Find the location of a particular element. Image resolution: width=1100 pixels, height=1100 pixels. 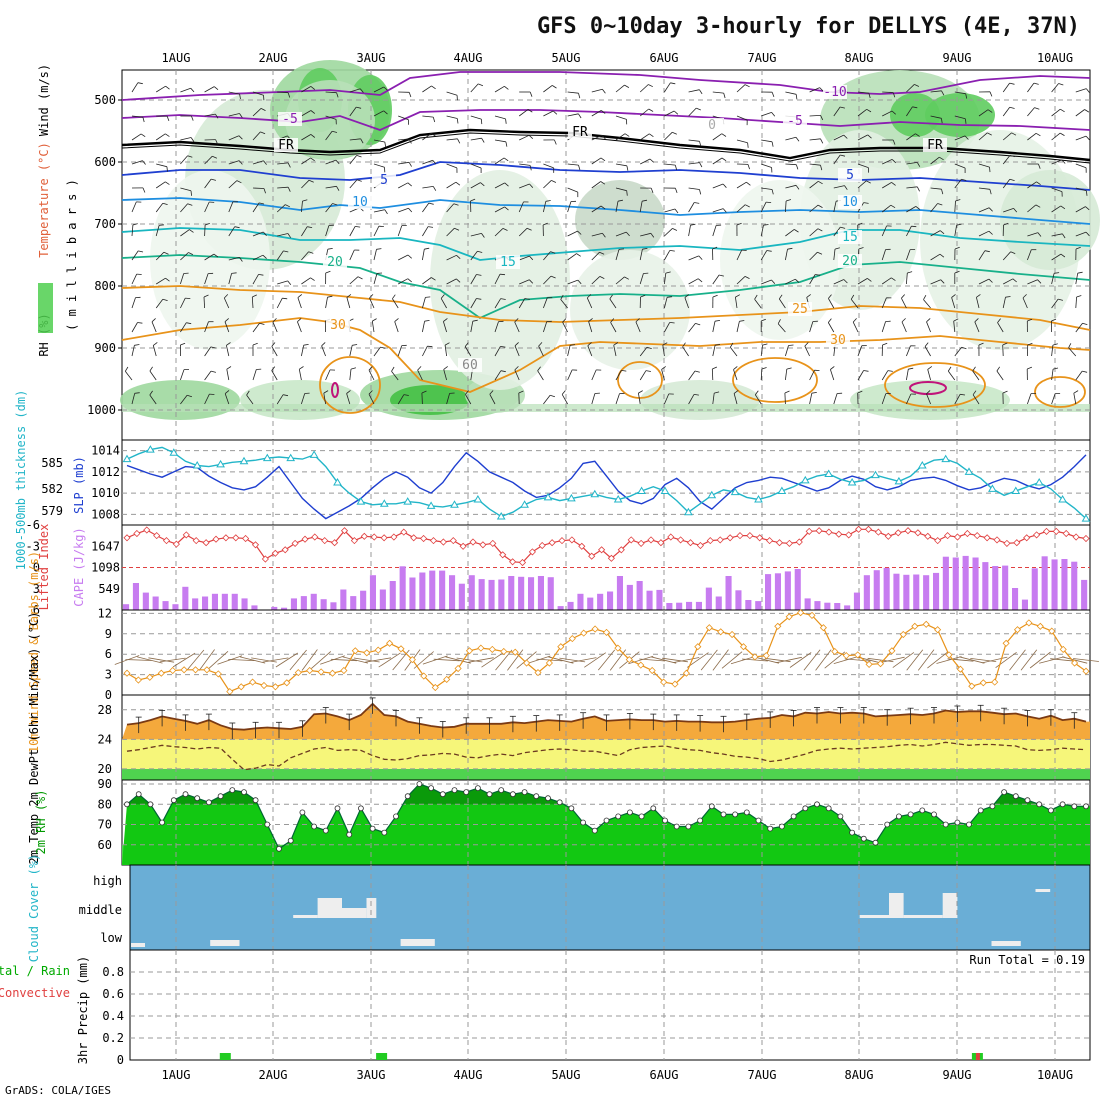

rh2m-ylabel: 2m RH (%) is located at coordinates (41, 821).